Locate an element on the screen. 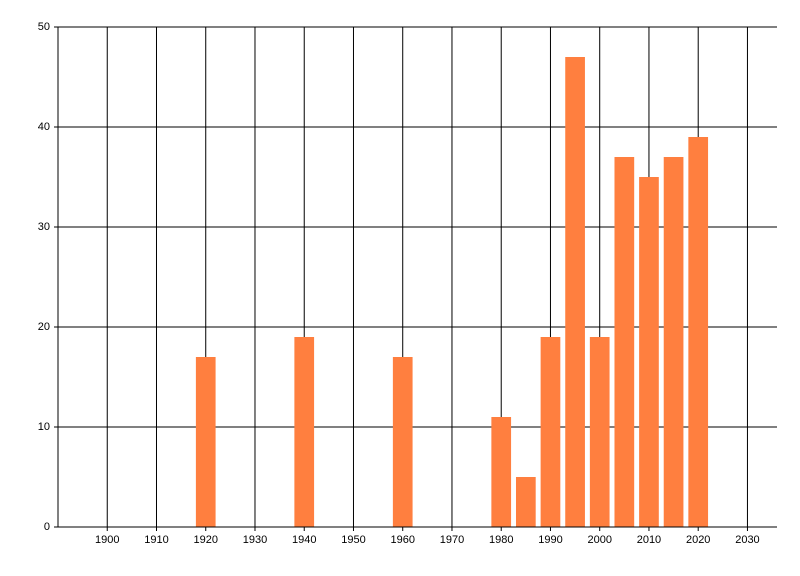 The width and height of the screenshot is (800, 576). x-tick-label: 1990 is located at coordinates (550, 540).